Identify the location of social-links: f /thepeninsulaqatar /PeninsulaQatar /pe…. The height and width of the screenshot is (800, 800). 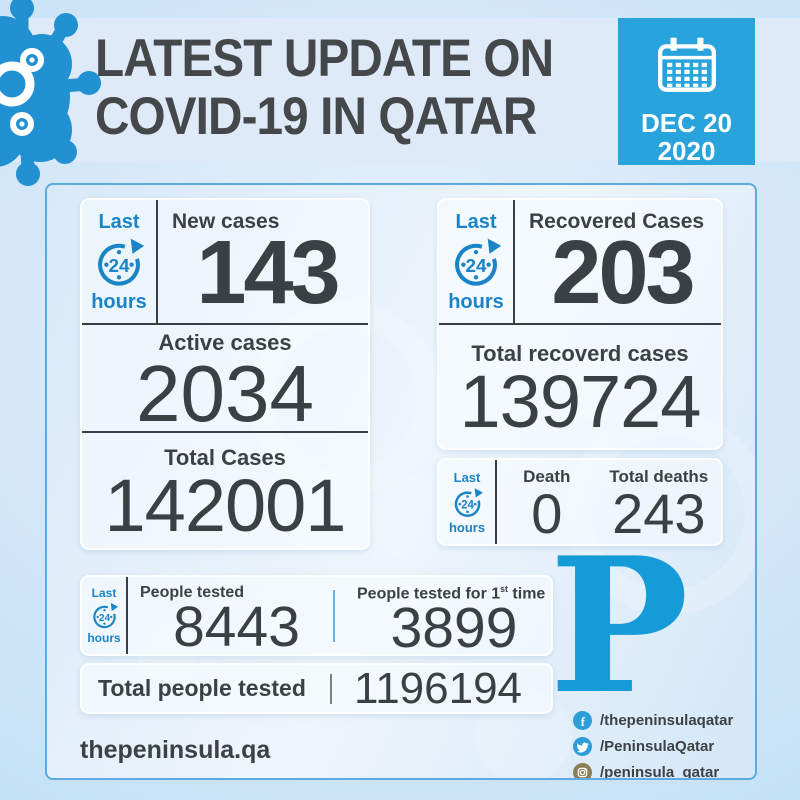
(653, 745).